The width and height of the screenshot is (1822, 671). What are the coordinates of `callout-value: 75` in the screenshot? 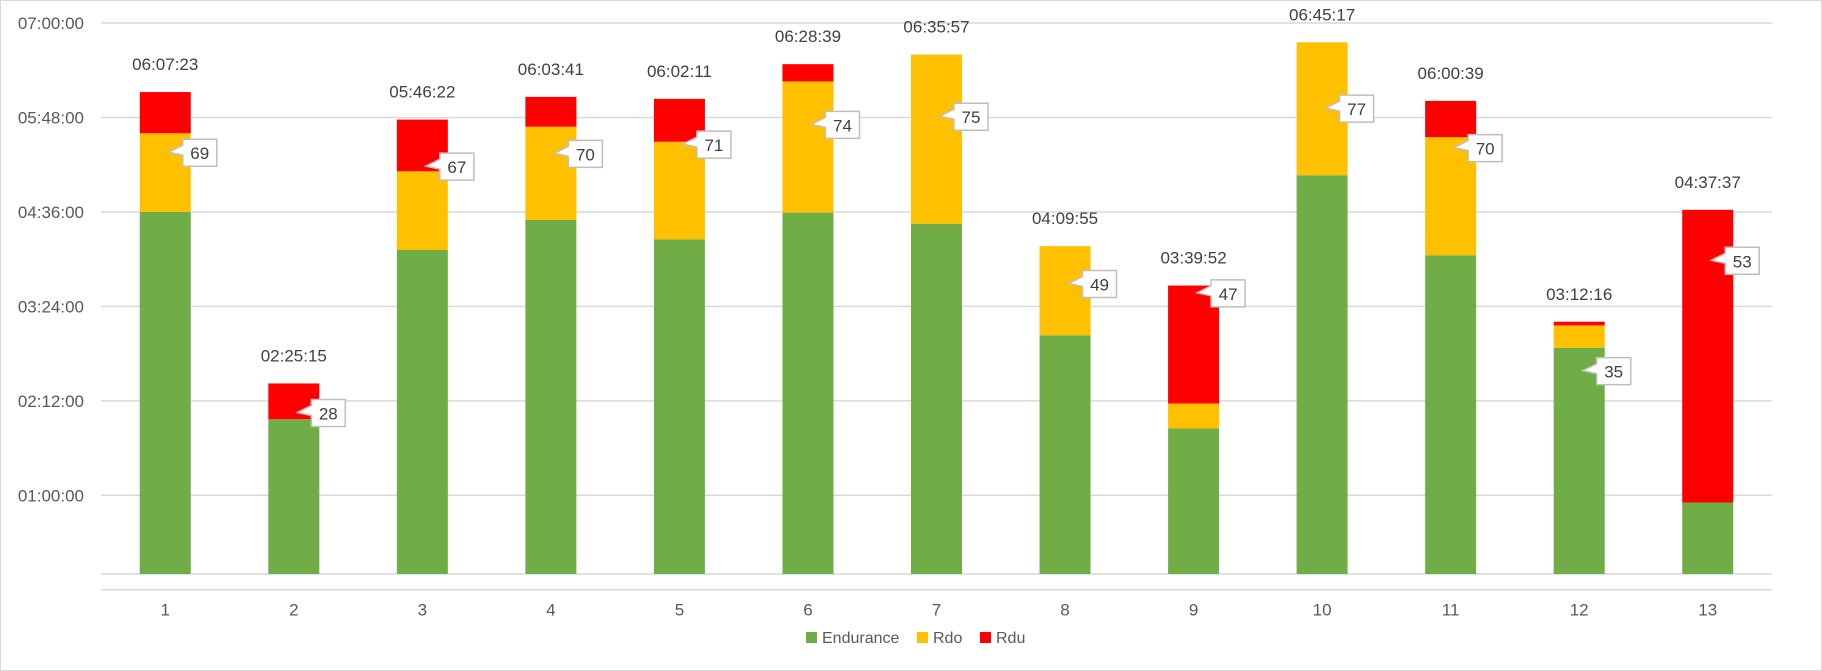 It's located at (971, 117).